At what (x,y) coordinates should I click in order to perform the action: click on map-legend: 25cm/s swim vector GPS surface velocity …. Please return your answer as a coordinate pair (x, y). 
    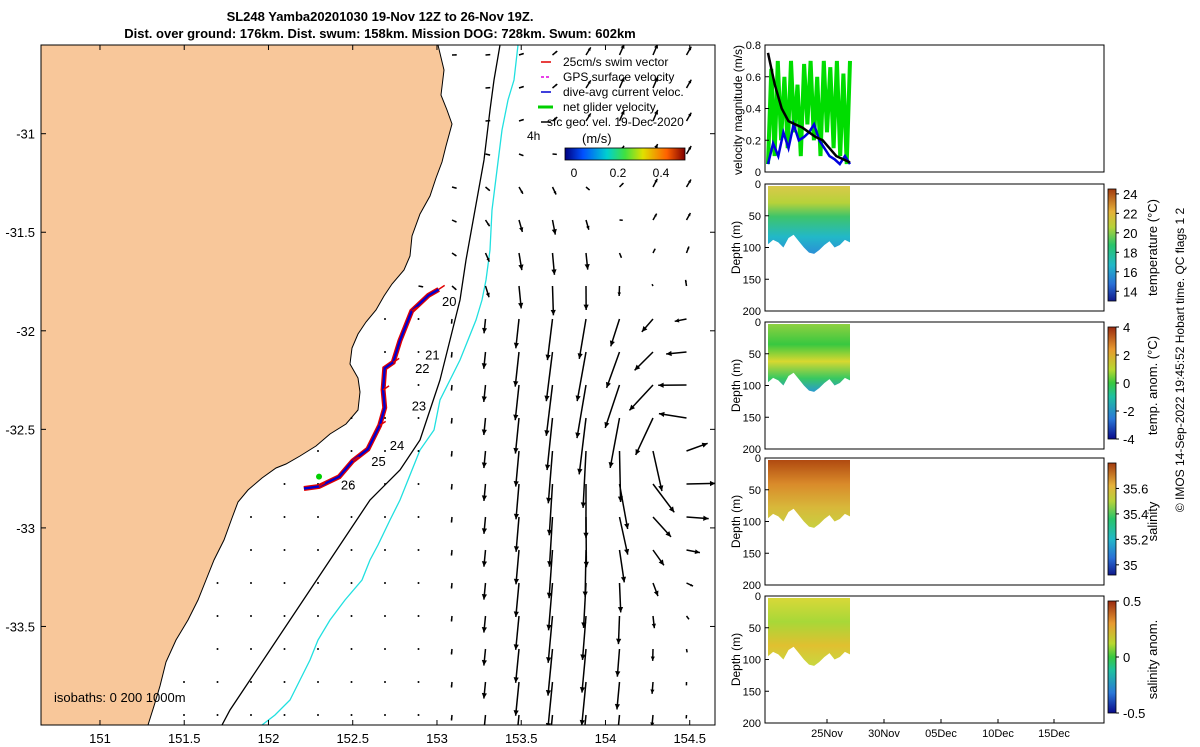
    Looking at the image, I should click on (606, 117).